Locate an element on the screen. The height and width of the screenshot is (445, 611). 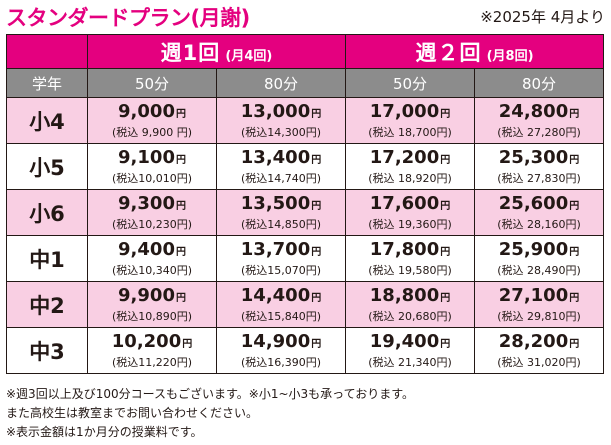
tax-included-price: (税込10,340円) is located at coordinates (152, 270).